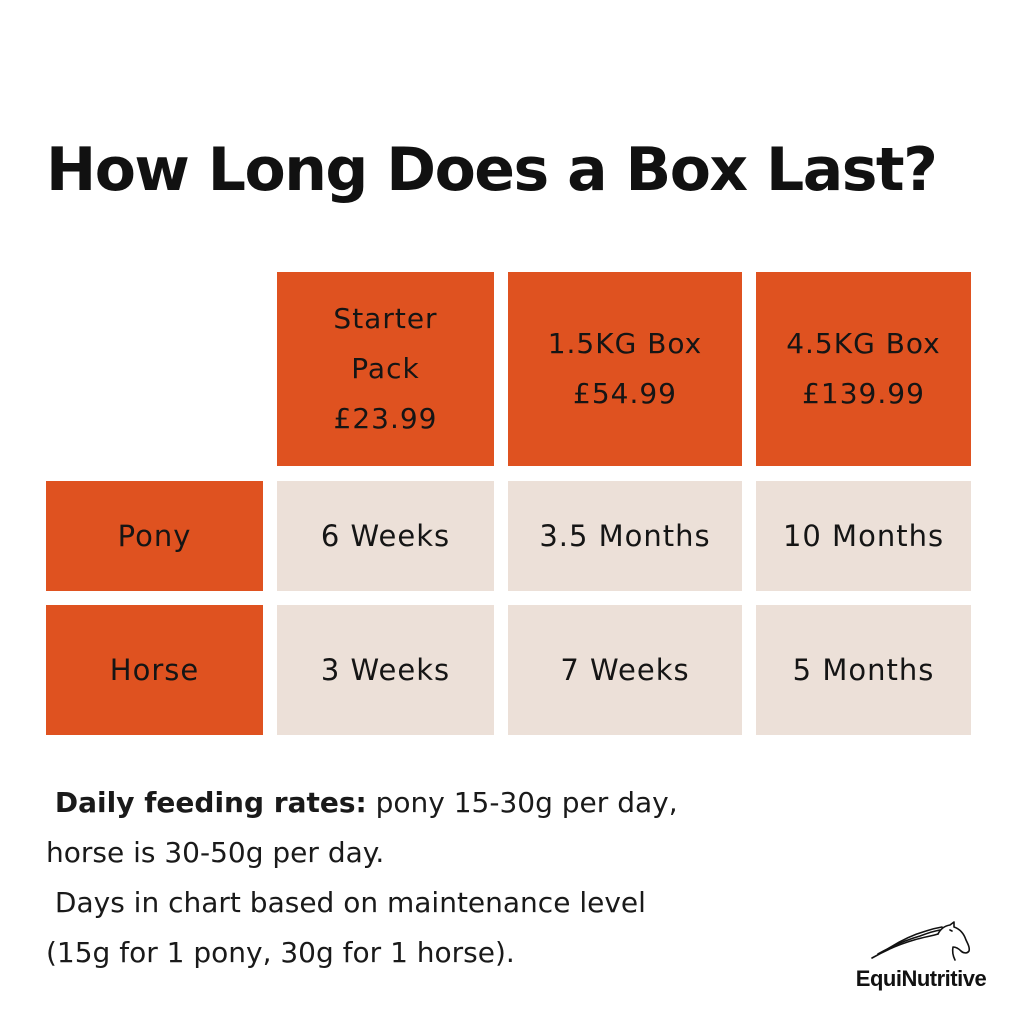 The width and height of the screenshot is (1022, 1024). I want to click on notes-bold-label: Daily feeding rates:, so click(210, 802).